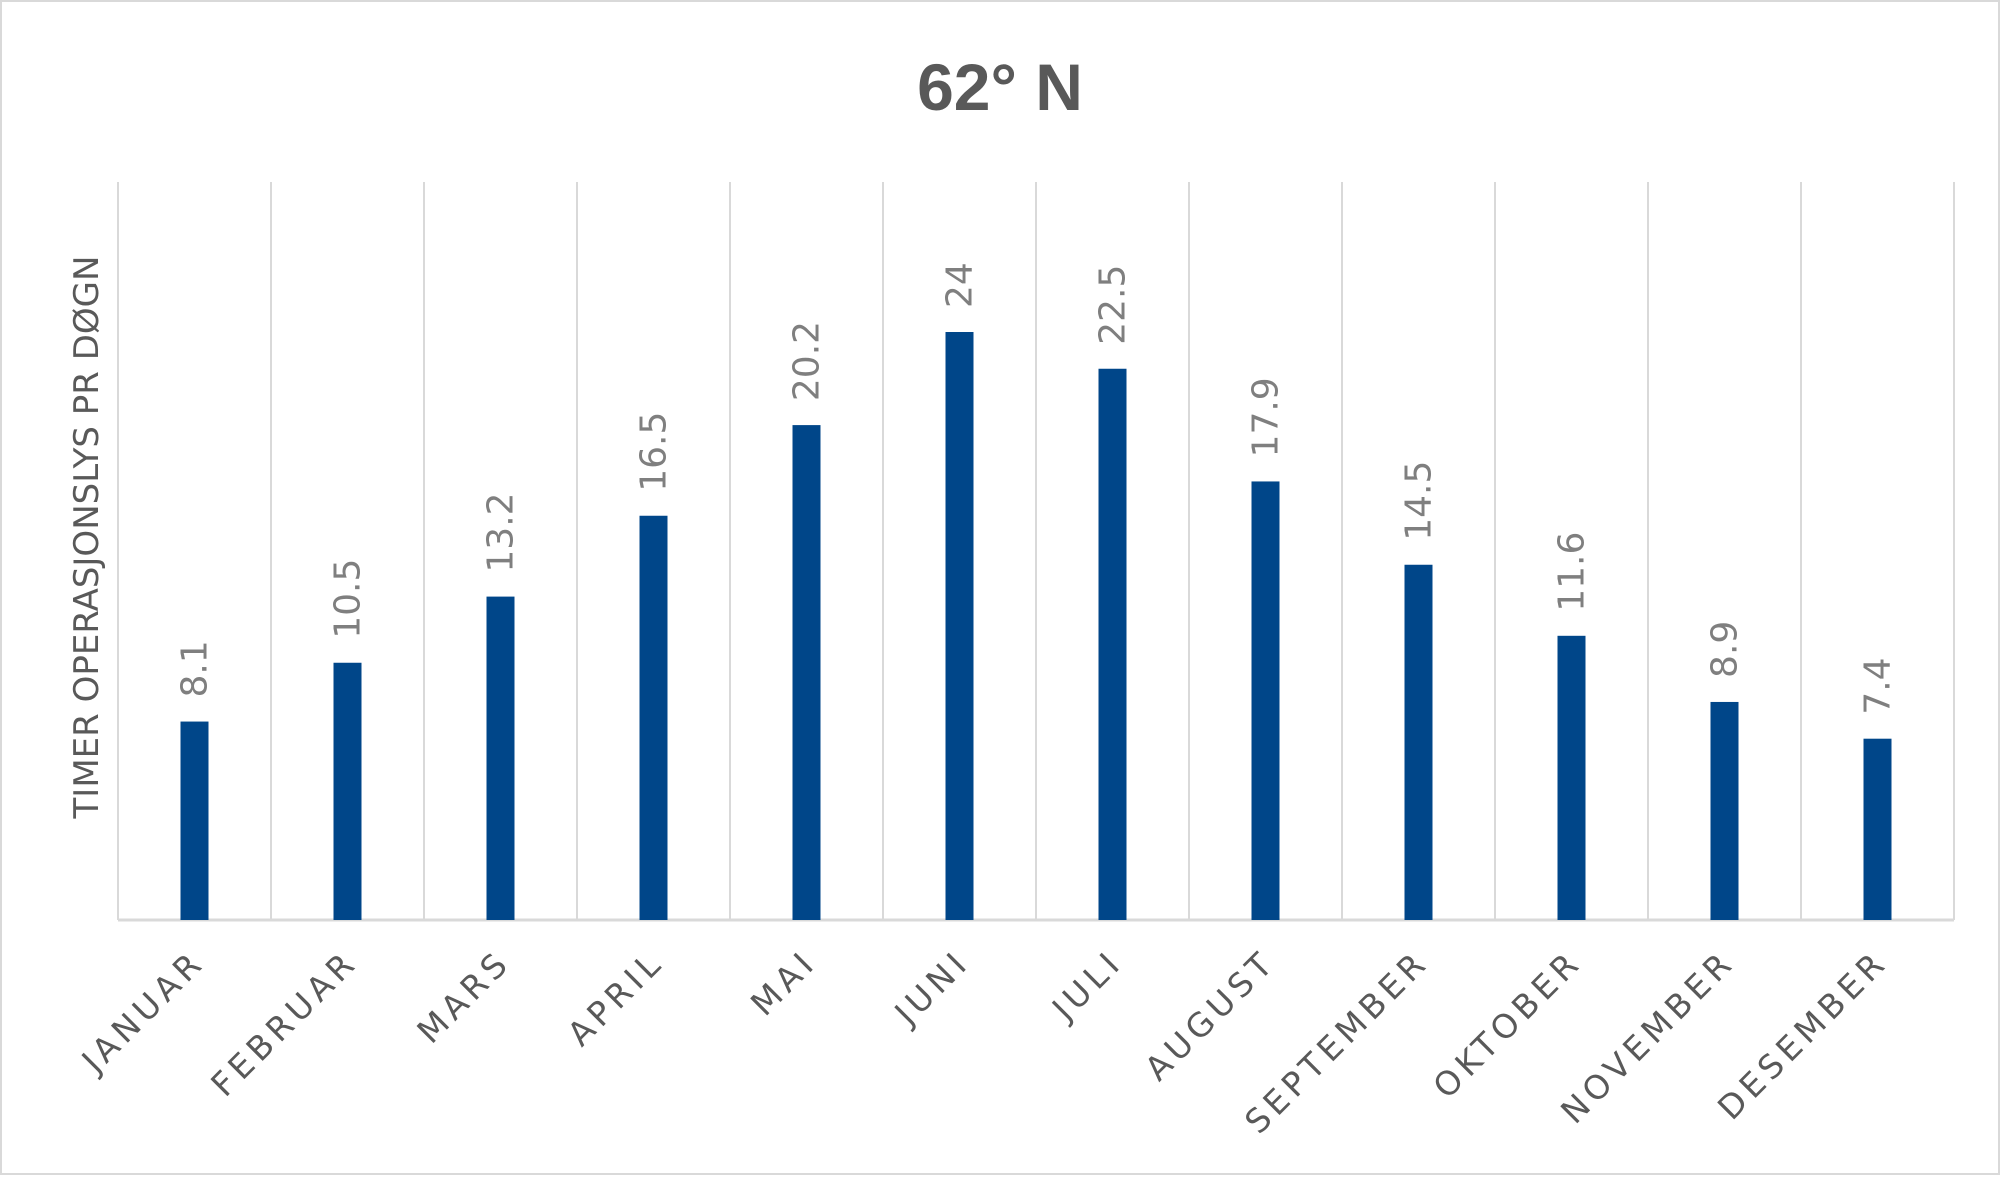 The height and width of the screenshot is (1177, 2000). What do you see at coordinates (463, 996) in the screenshot?
I see `x-tick-label: MARS` at bounding box center [463, 996].